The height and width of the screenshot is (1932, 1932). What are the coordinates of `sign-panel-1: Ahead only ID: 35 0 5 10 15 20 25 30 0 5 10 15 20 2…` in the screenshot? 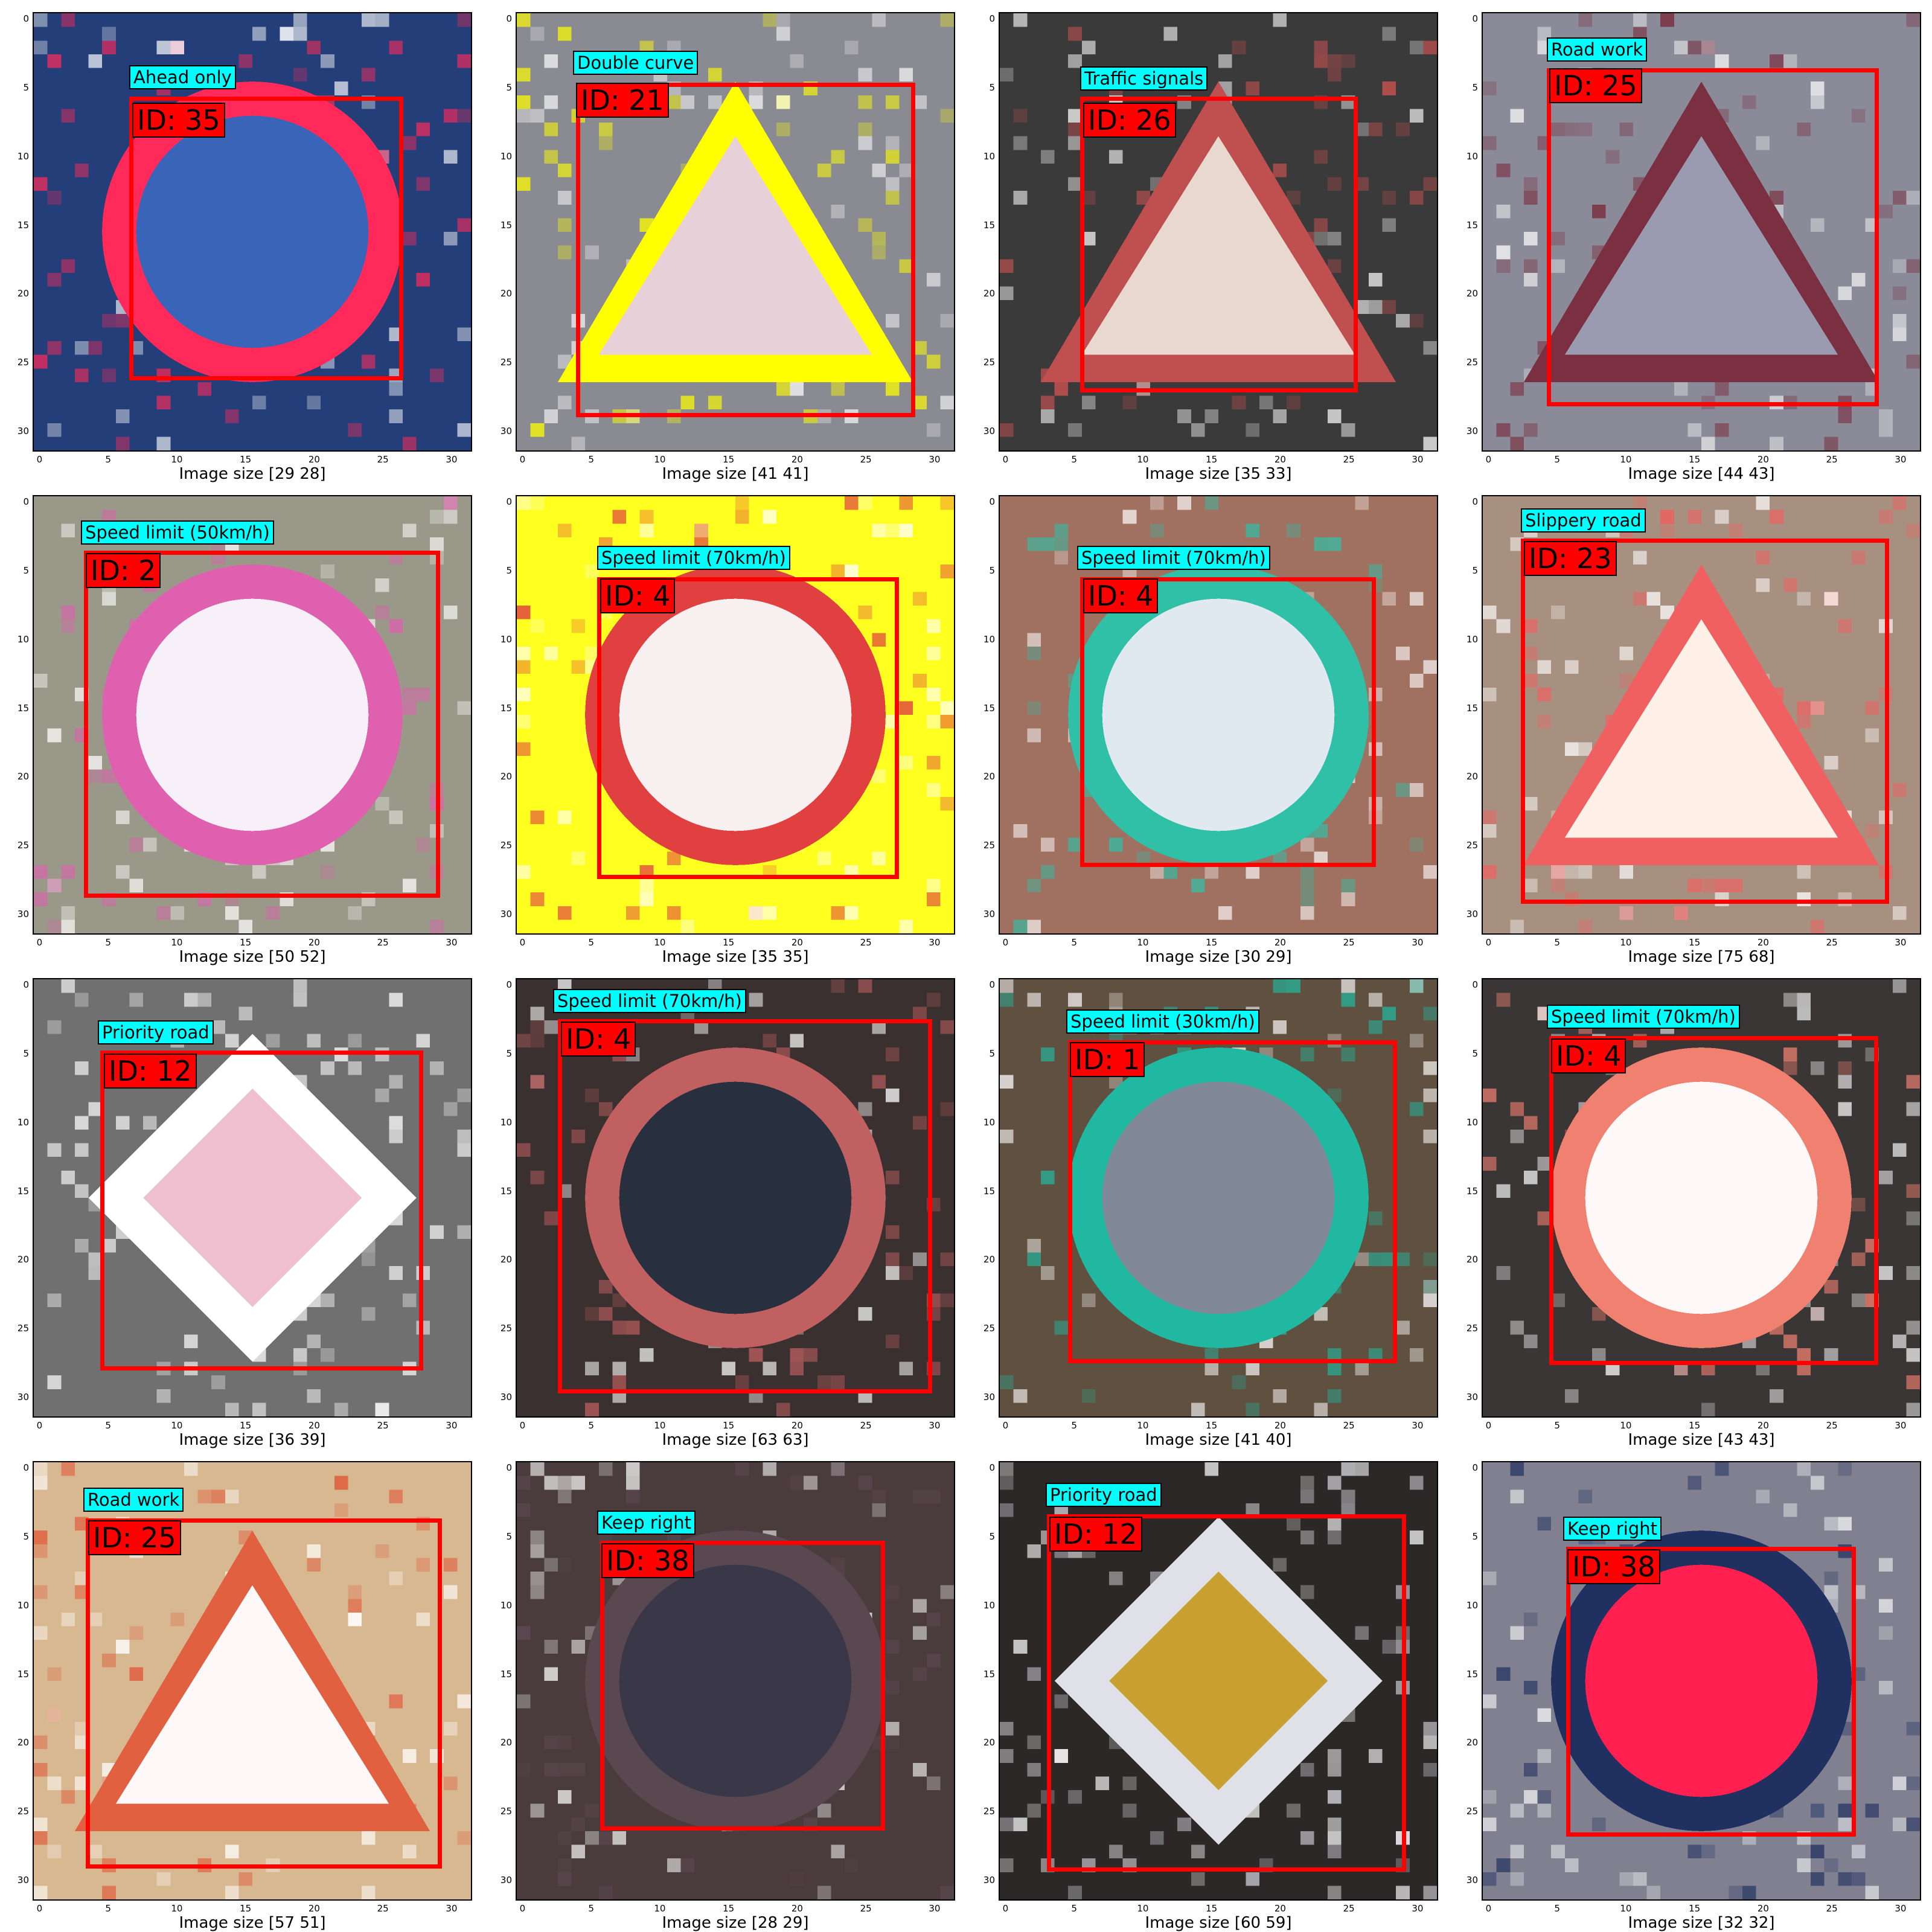 It's located at (245, 247).